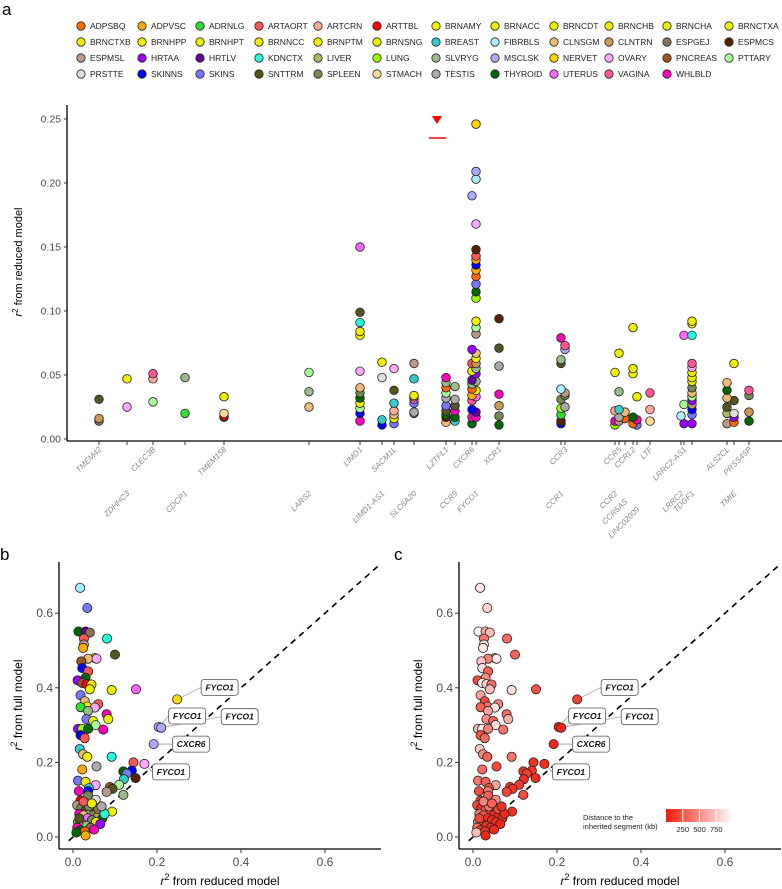  Describe the element at coordinates (339, 58) in the screenshot. I see `legend-label: LIVER` at that location.